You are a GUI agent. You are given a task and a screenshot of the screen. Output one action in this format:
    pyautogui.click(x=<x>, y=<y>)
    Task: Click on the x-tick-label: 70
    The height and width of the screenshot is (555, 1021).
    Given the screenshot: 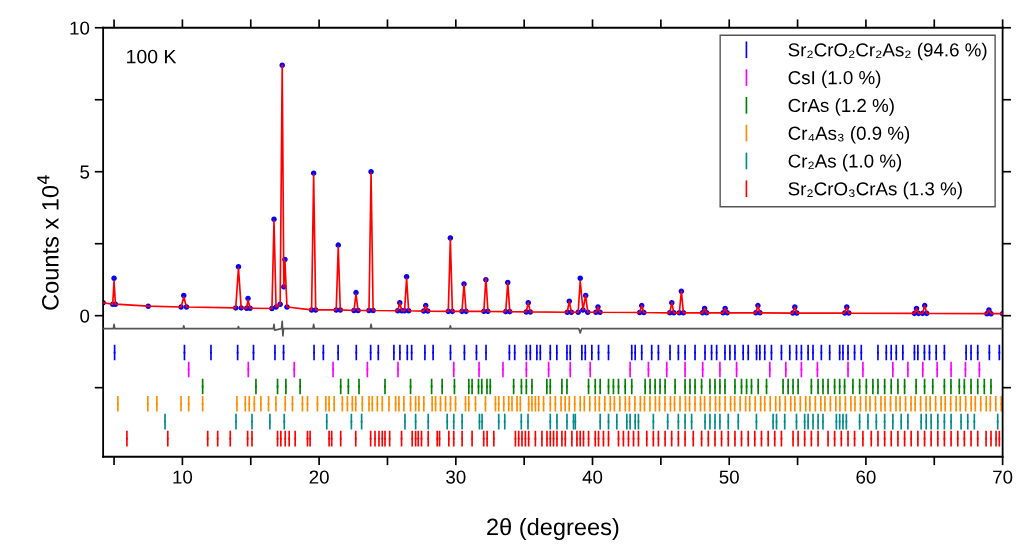 What is the action you would take?
    pyautogui.click(x=1003, y=477)
    